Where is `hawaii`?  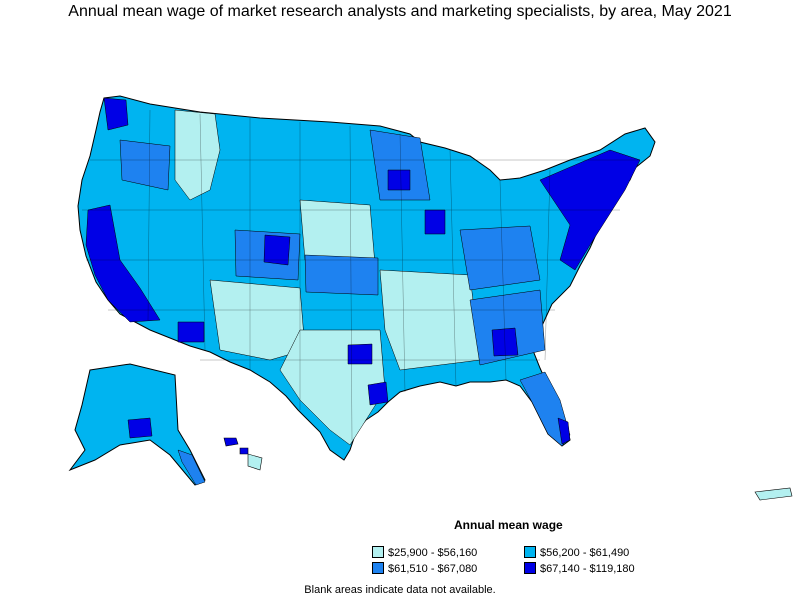 hawaii is located at coordinates (243, 454).